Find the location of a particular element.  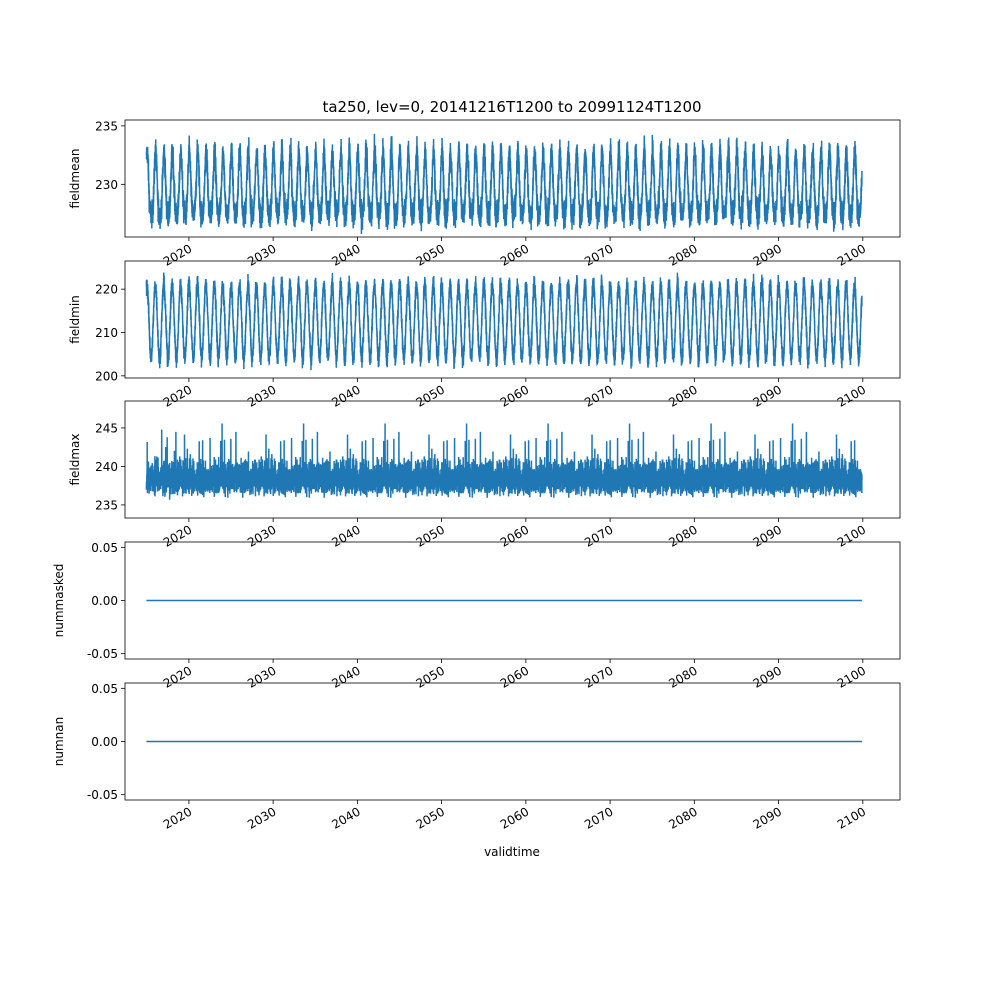

series-line-fieldmean is located at coordinates (504, 183).